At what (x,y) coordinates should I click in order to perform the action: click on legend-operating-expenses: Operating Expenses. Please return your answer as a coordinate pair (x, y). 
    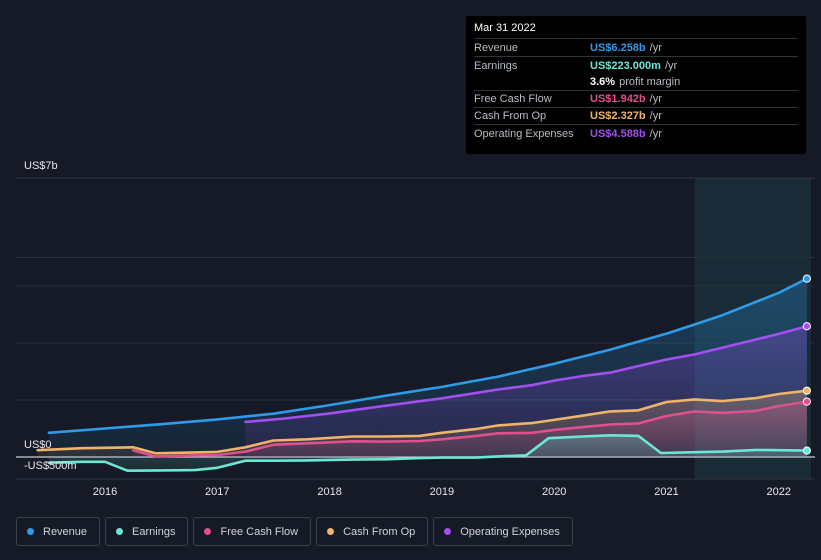
    Looking at the image, I should click on (503, 531).